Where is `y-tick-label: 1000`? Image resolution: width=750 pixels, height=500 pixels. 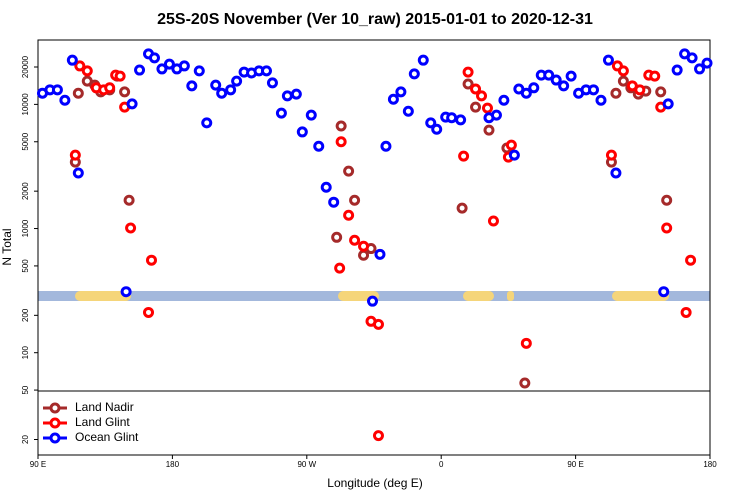
y-tick-label: 1000 is located at coordinates (25, 228).